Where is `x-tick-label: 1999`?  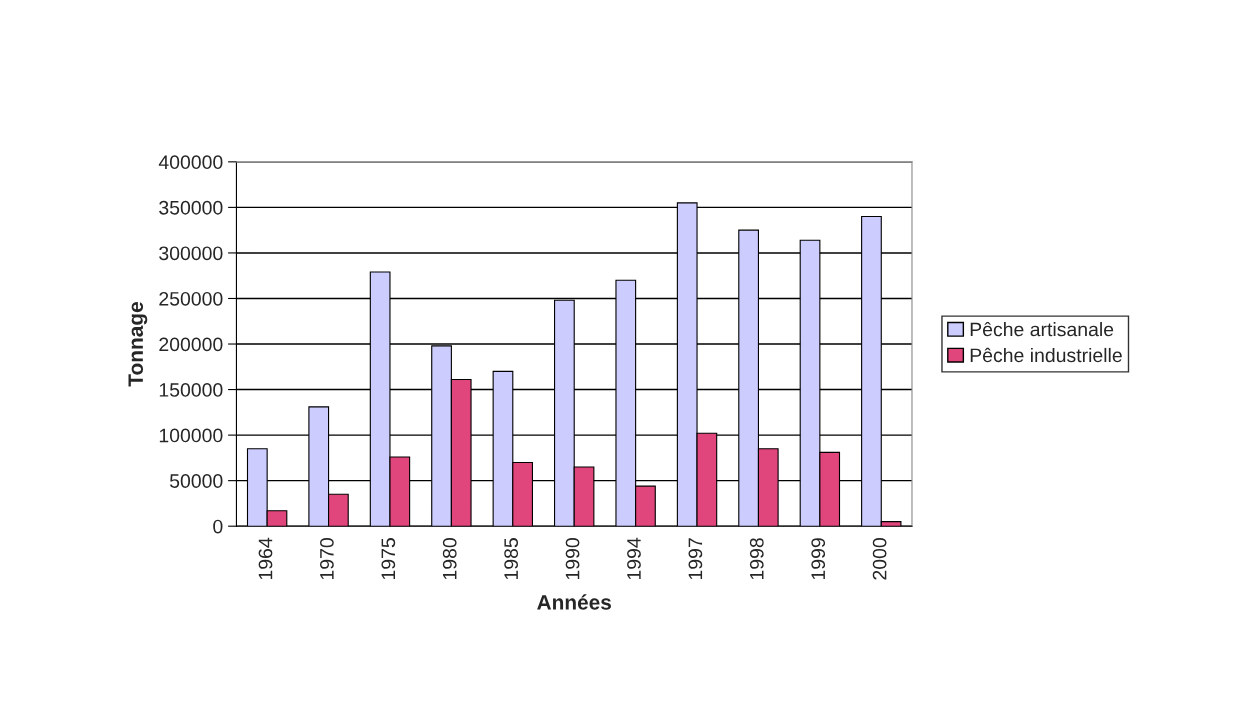 x-tick-label: 1999 is located at coordinates (818, 559).